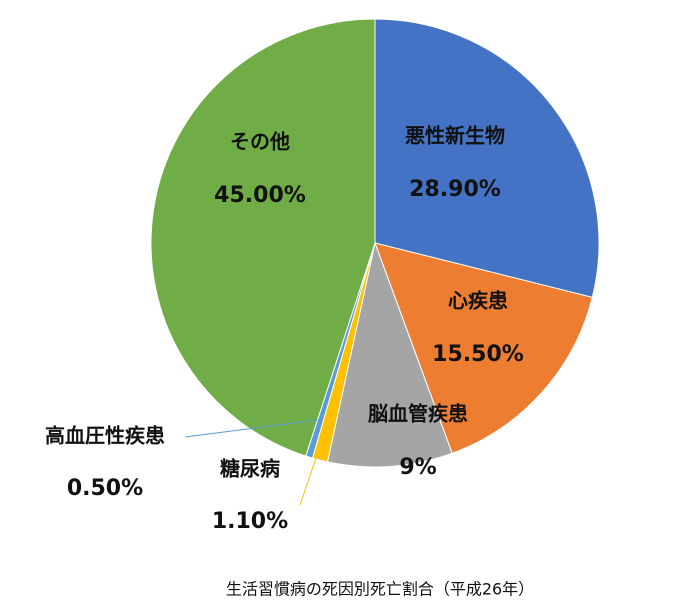  Describe the element at coordinates (260, 142) in the screenshot. I see `slice-label: その他` at that location.